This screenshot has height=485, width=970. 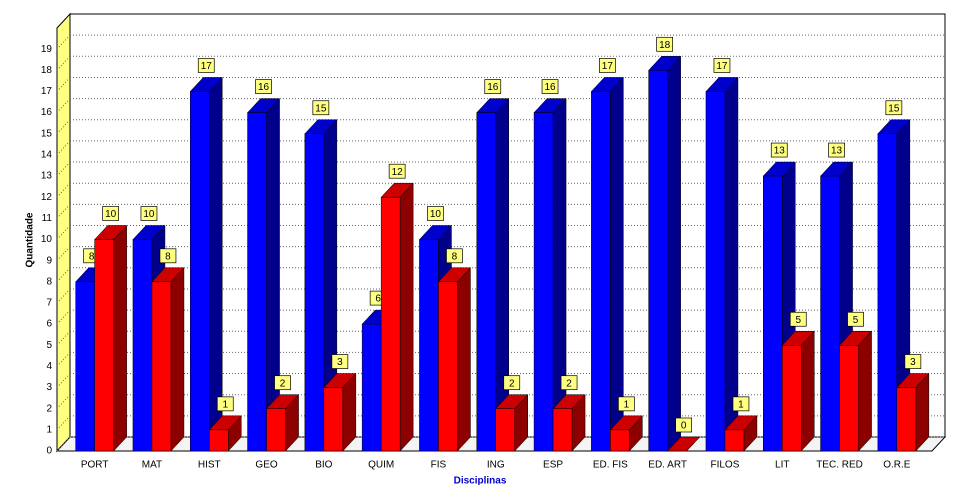 I want to click on y-tick-label: 18, so click(x=47, y=70).